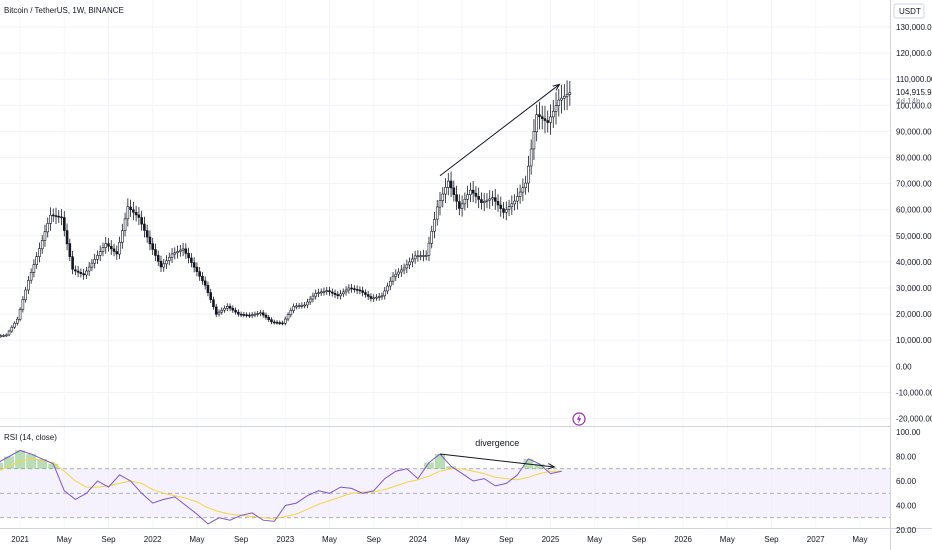  What do you see at coordinates (64, 10) in the screenshot?
I see `symbol-title: Bitcoin / TetherUS, 1W, BINANCE` at bounding box center [64, 10].